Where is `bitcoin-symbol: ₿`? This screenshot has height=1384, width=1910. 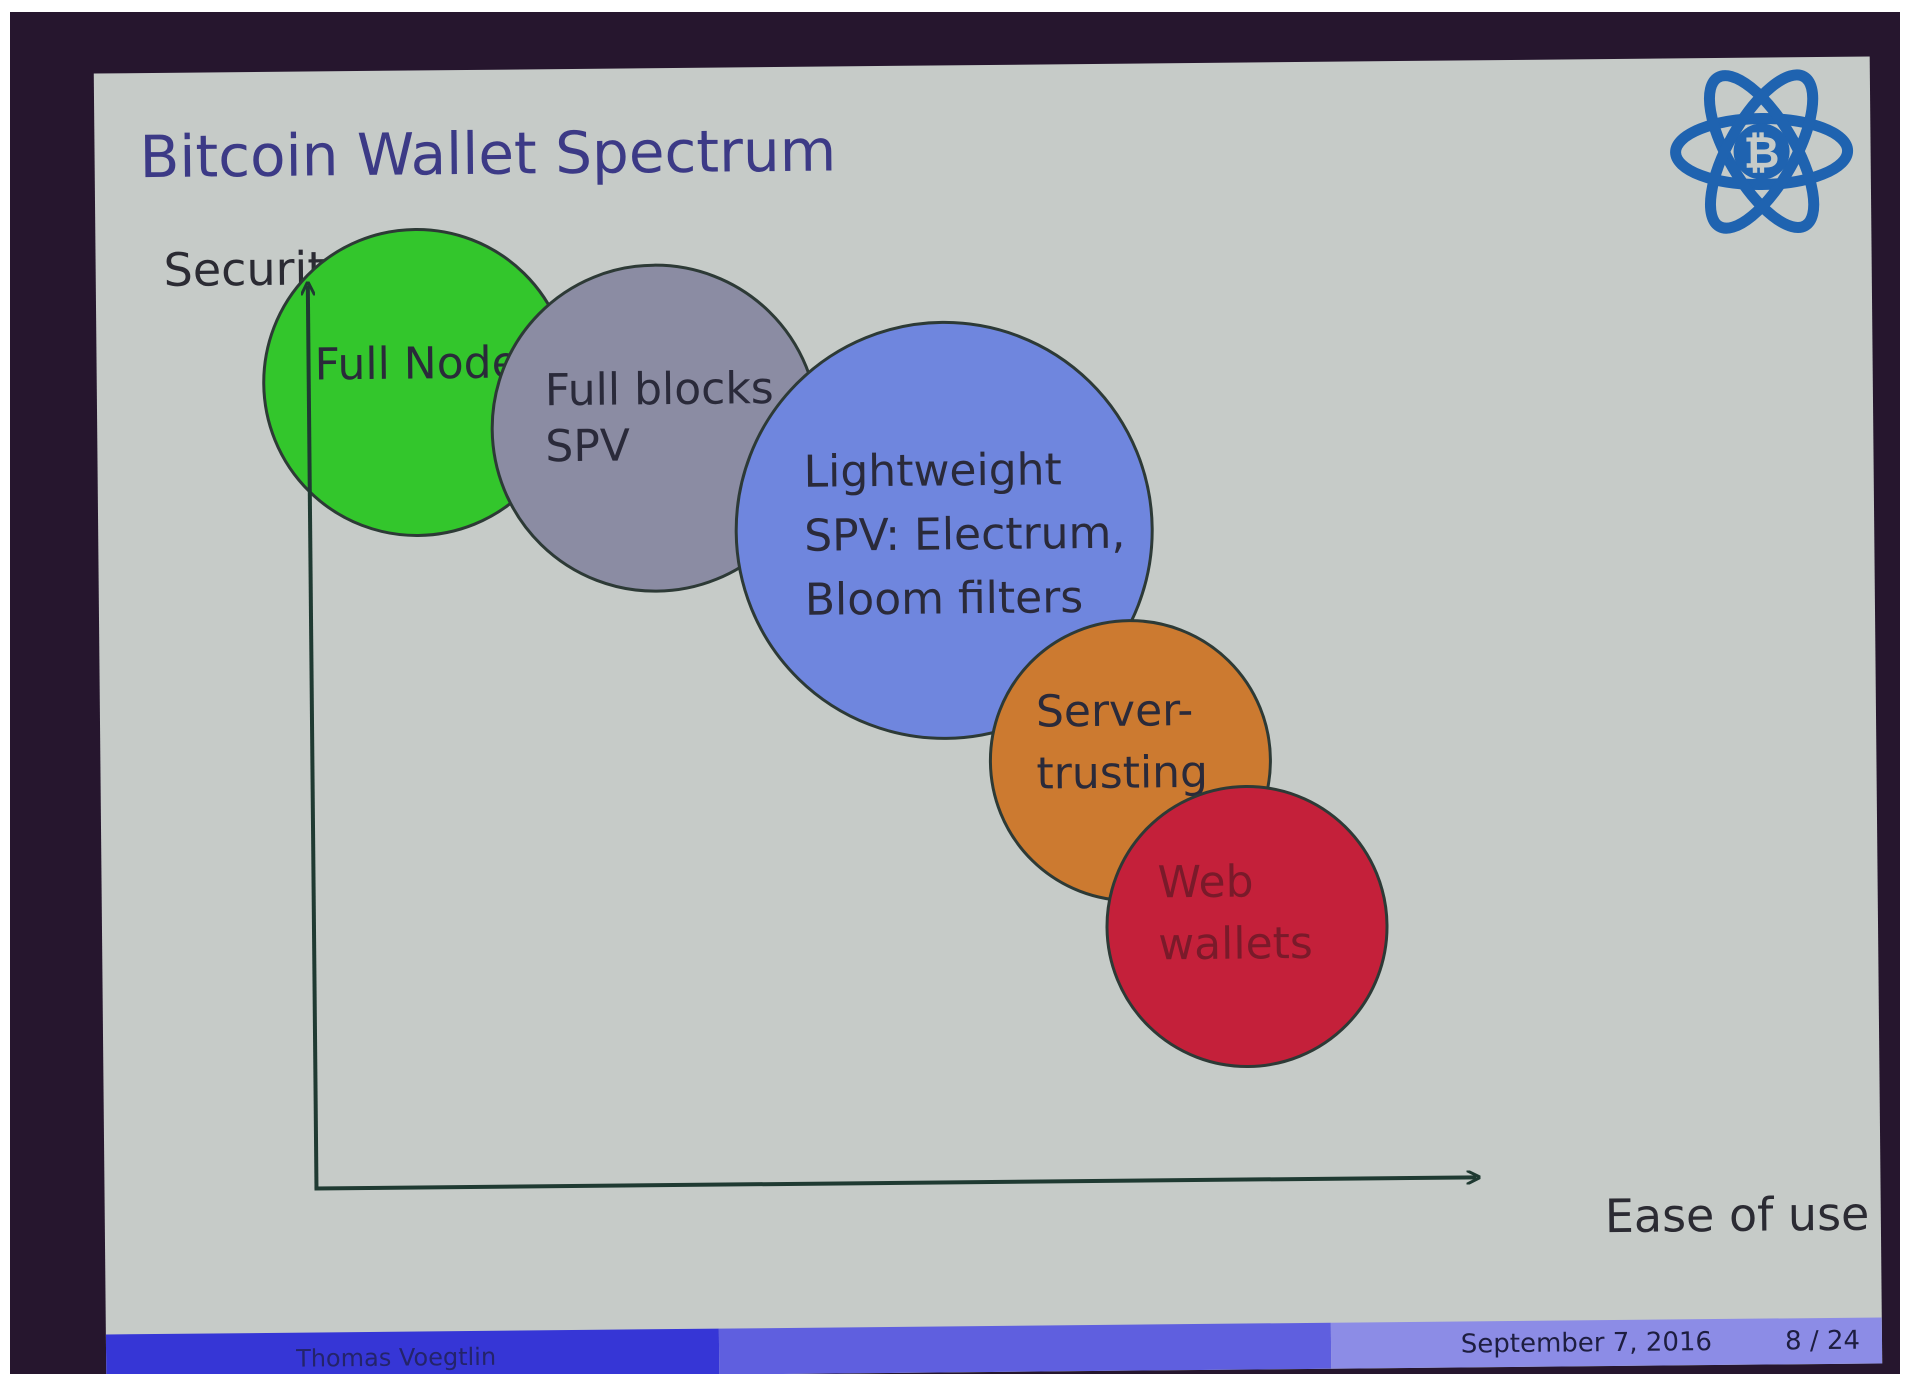 bitcoin-symbol: ₿ is located at coordinates (1761, 152).